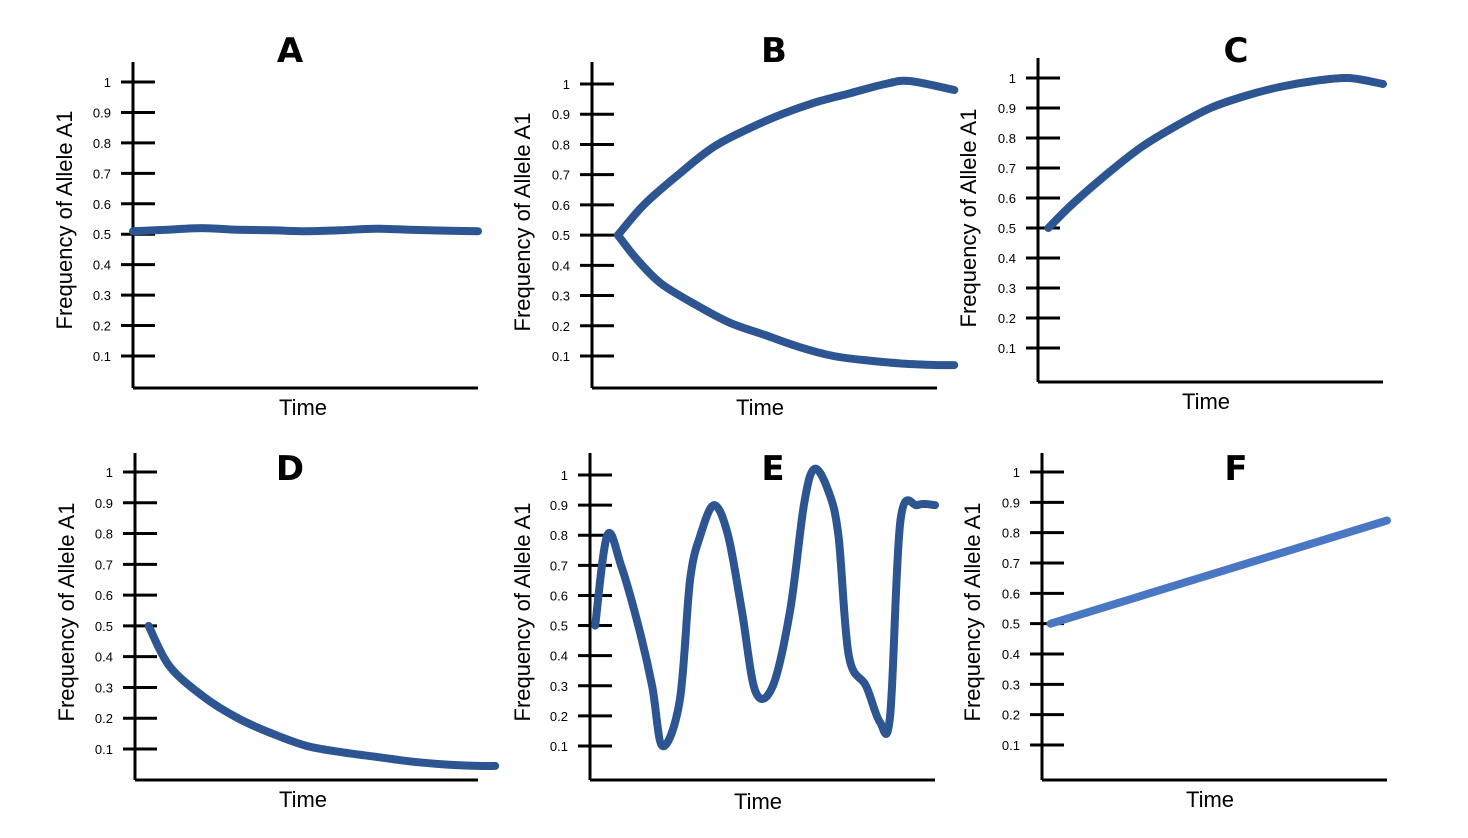 The height and width of the screenshot is (838, 1468). Describe the element at coordinates (561, 144) in the screenshot. I see `panel-b-tick-label-0.8: 0.8` at that location.